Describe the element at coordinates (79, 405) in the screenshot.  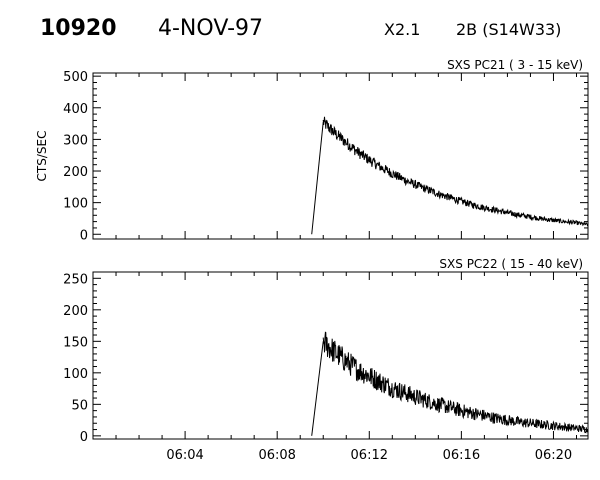
I see `y-tick-label: 50` at that location.